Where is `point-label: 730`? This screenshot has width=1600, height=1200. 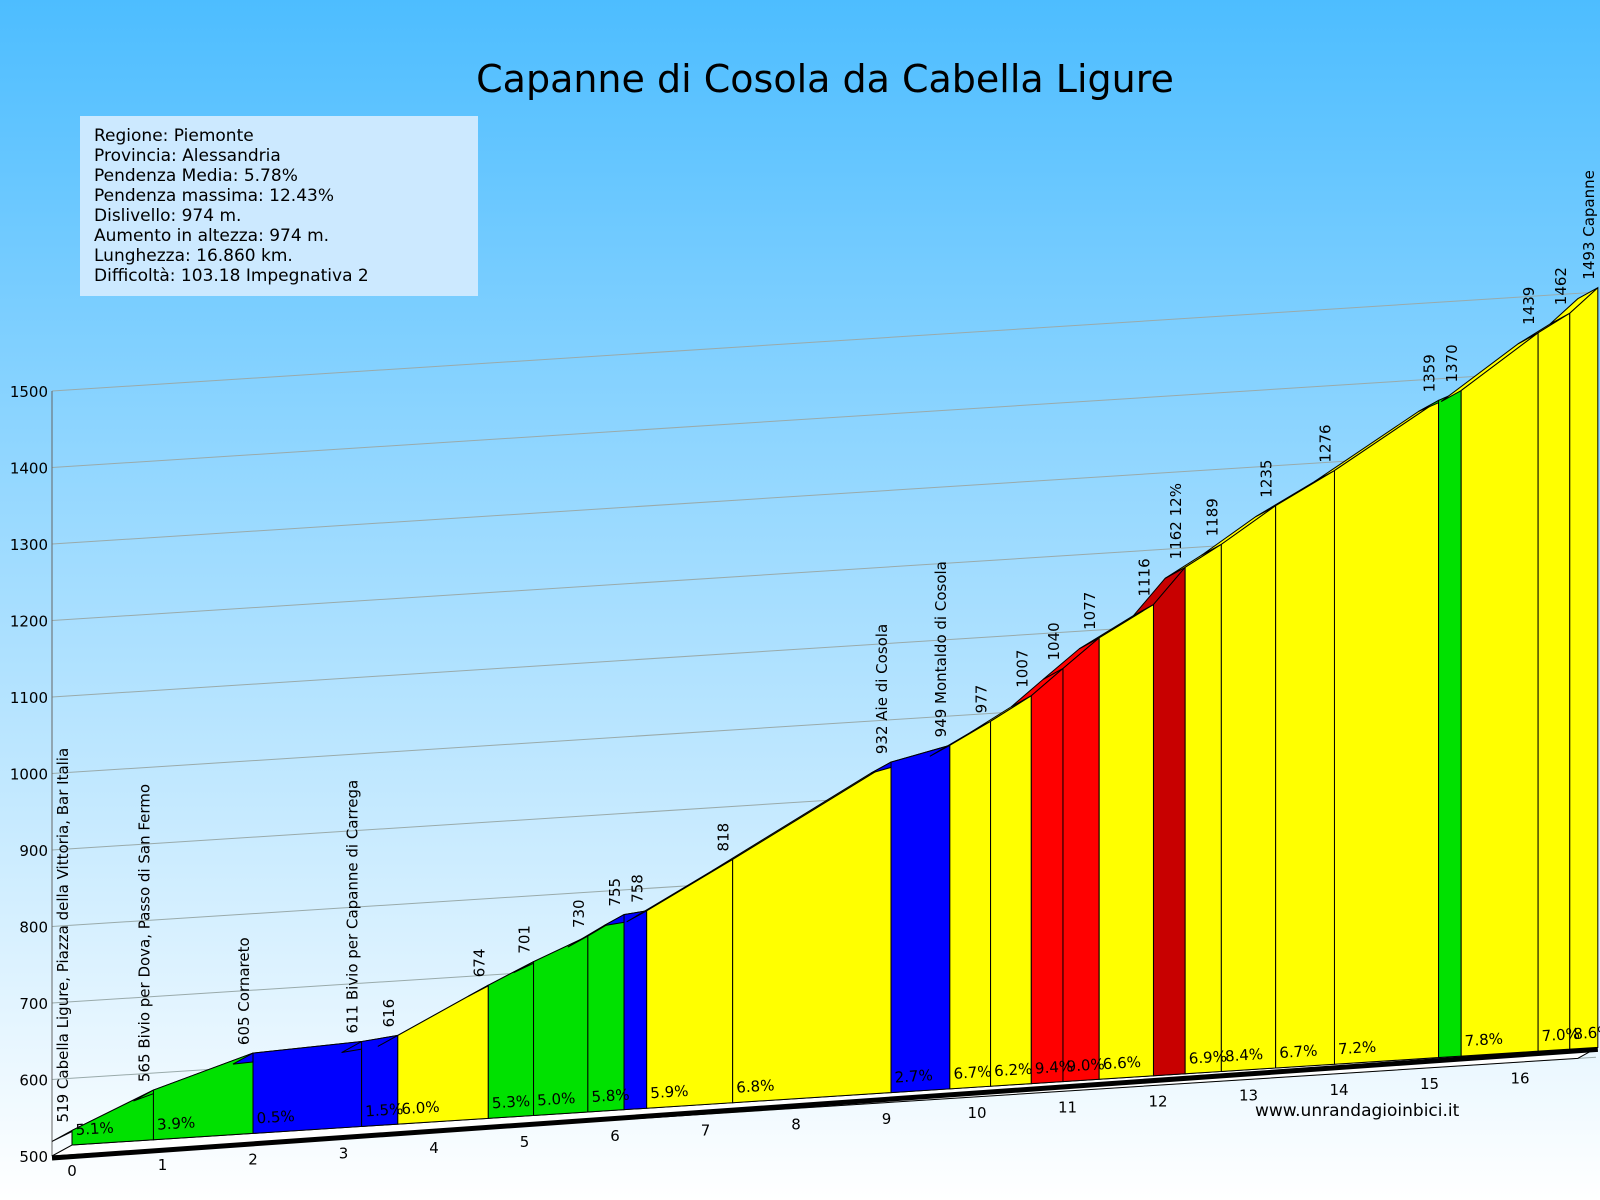 point-label: 730 is located at coordinates (579, 913).